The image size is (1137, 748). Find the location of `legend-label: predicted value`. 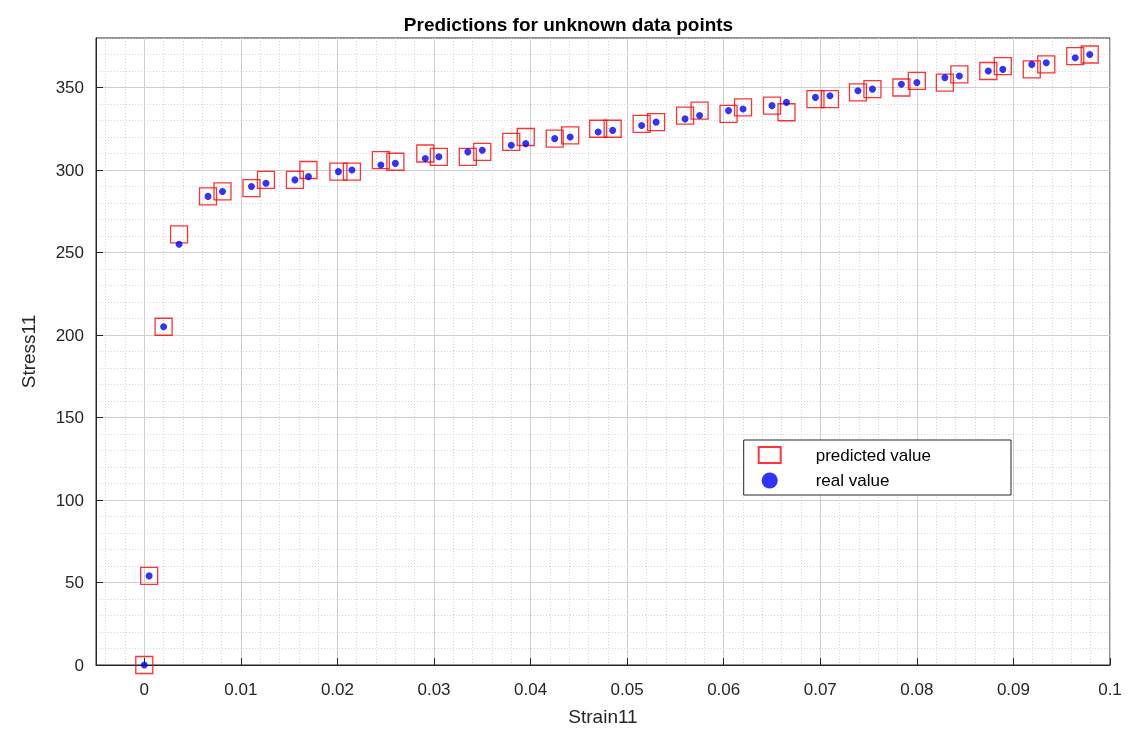

legend-label: predicted value is located at coordinates (873, 455).